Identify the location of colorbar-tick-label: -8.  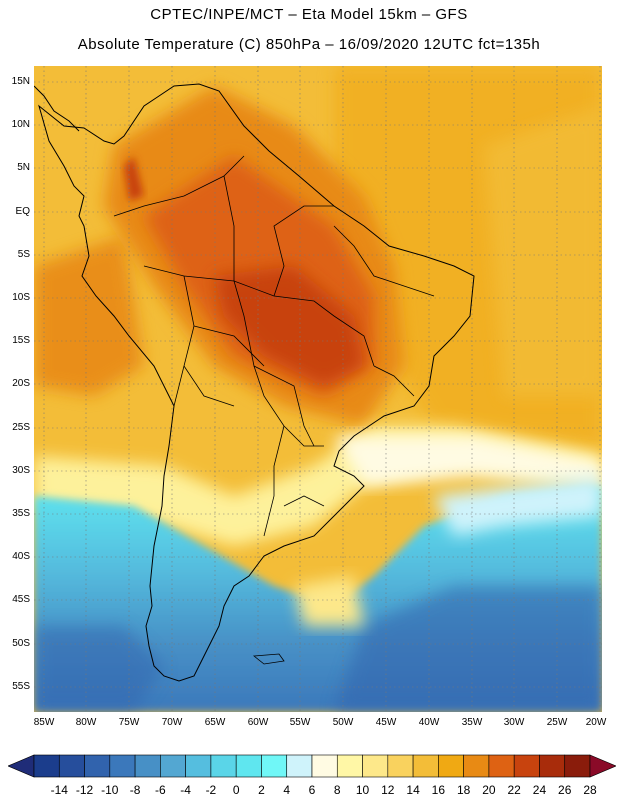
(135, 790).